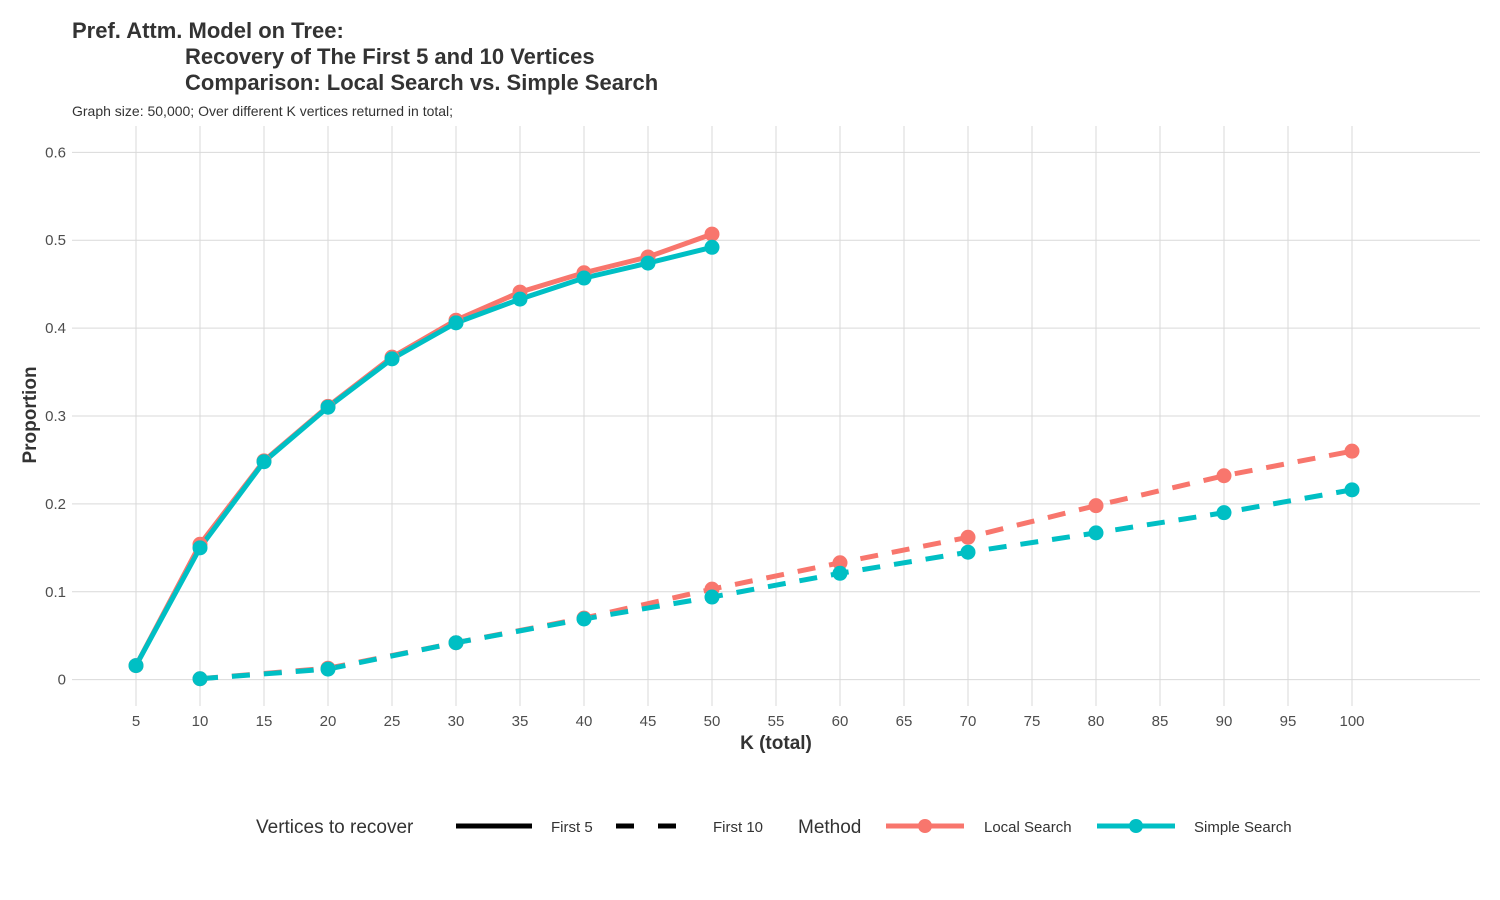  I want to click on y-tick-label: 0.1, so click(55, 592).